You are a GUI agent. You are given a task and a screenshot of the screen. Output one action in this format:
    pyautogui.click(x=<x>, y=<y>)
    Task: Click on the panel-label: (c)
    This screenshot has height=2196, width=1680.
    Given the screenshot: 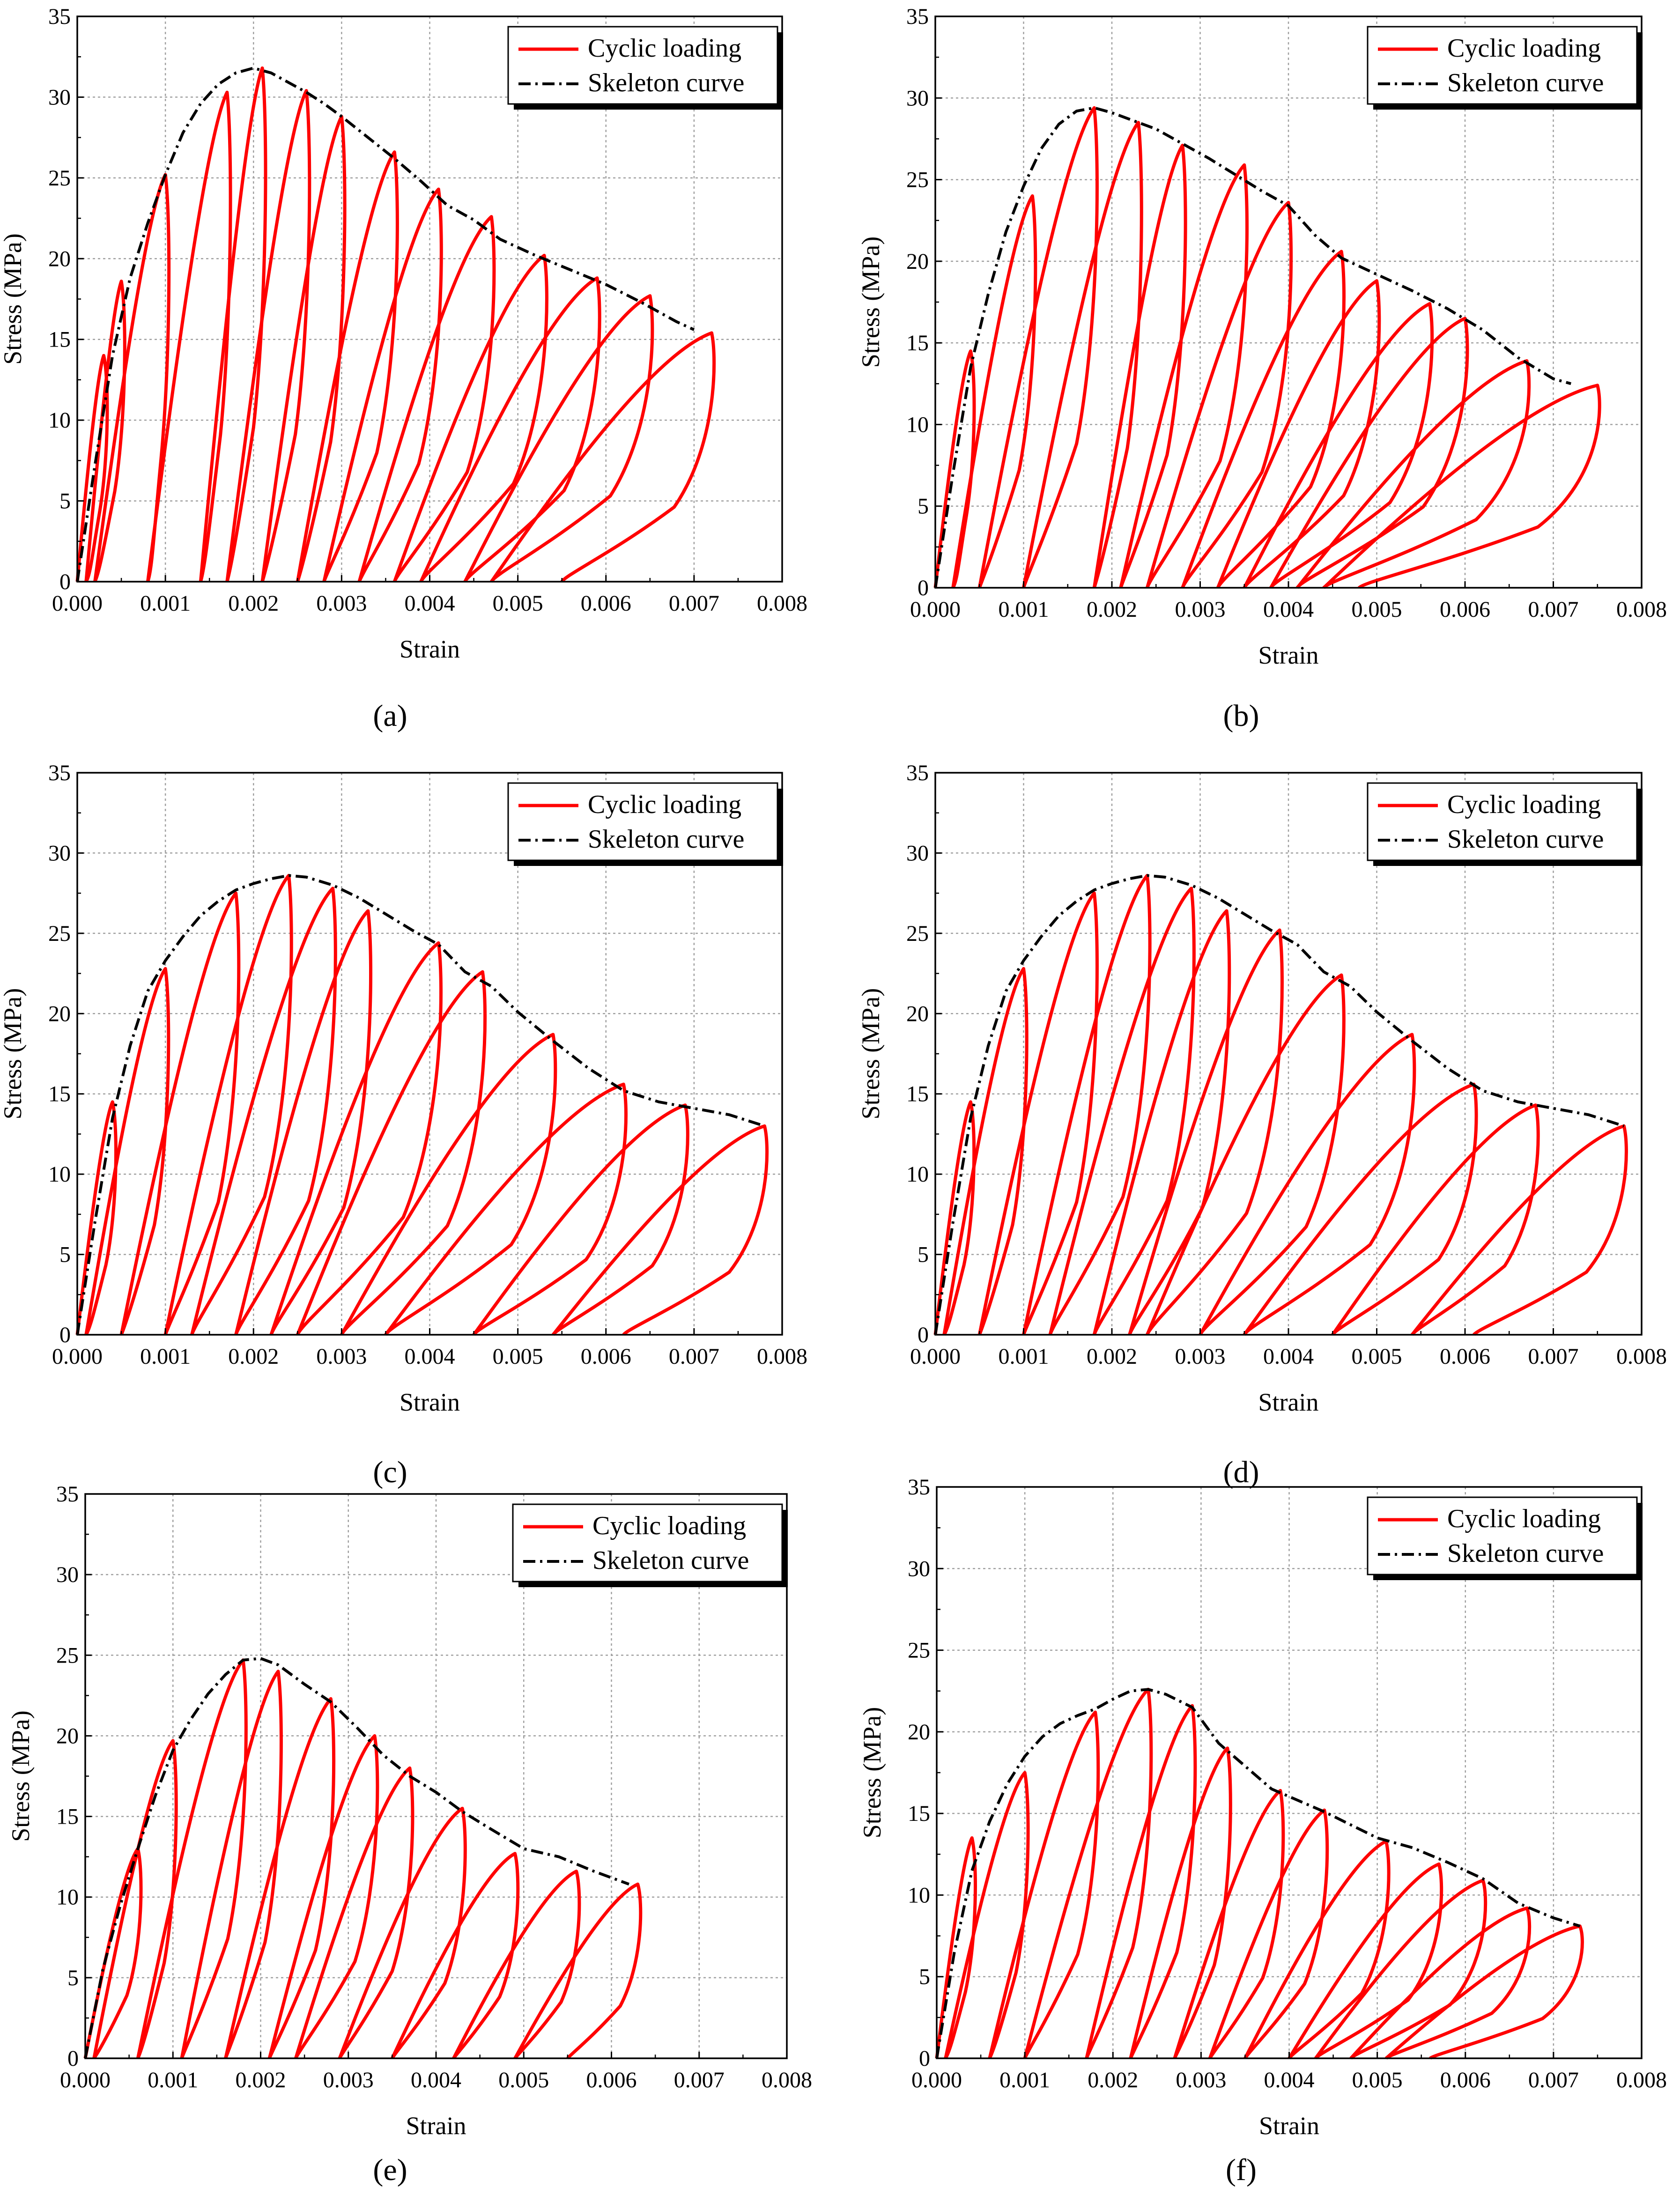 What is the action you would take?
    pyautogui.click(x=390, y=1472)
    